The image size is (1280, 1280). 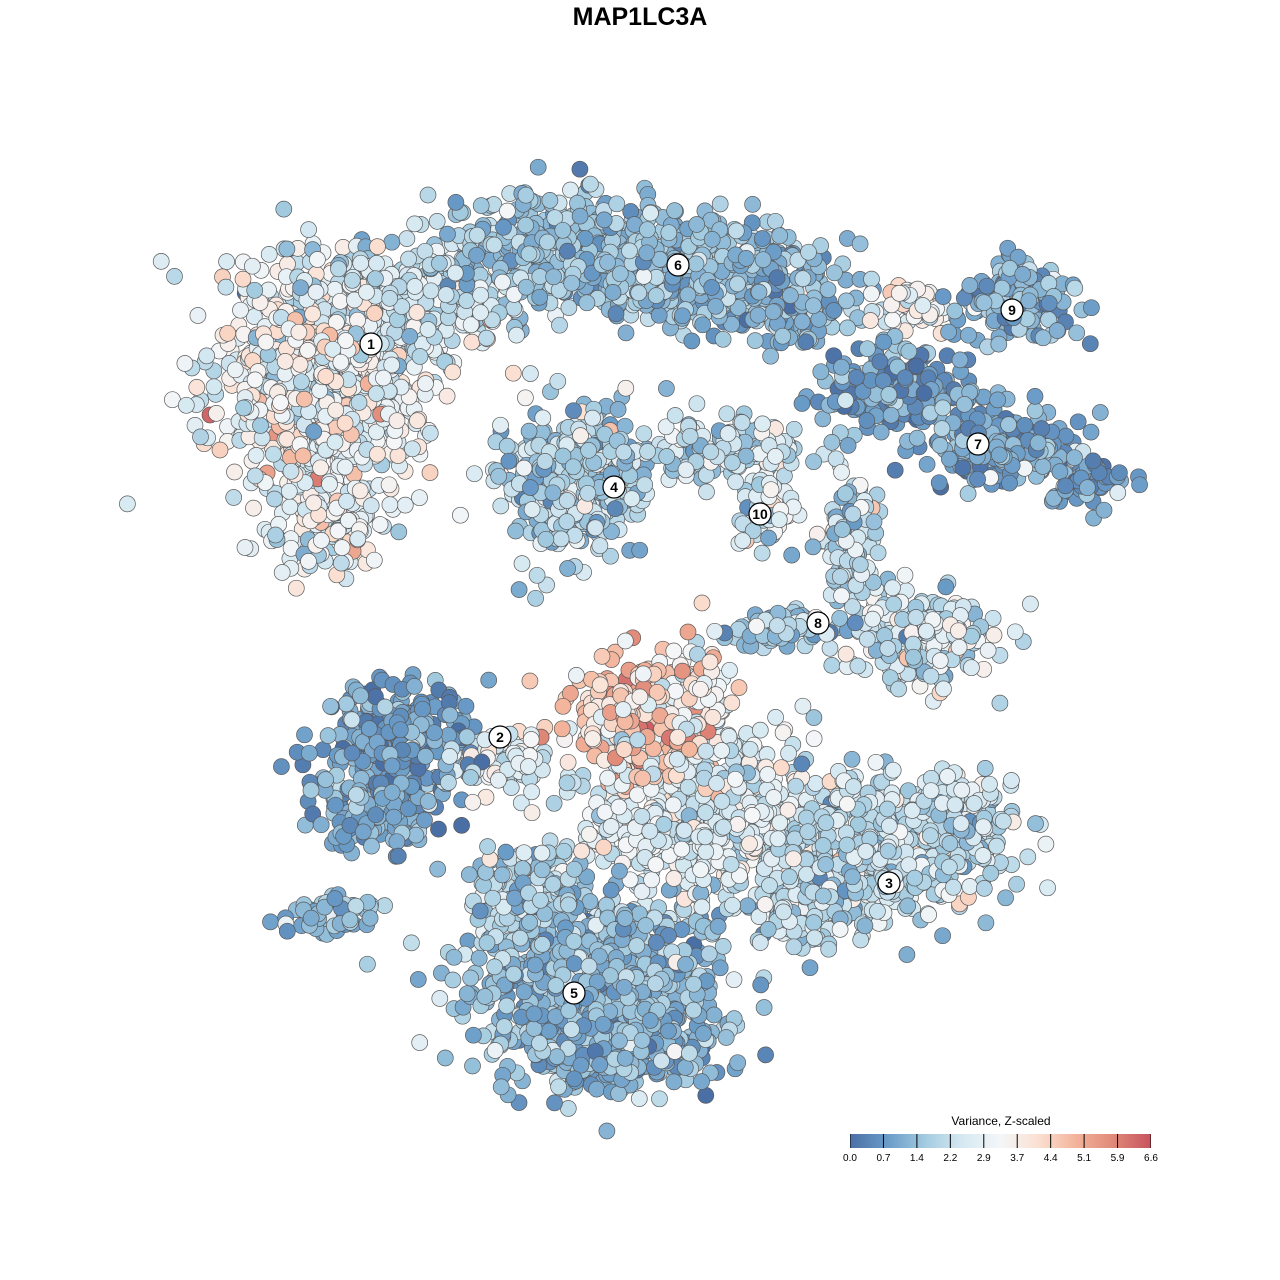 What do you see at coordinates (640, 17) in the screenshot?
I see `chart-title: MAP1LC3A` at bounding box center [640, 17].